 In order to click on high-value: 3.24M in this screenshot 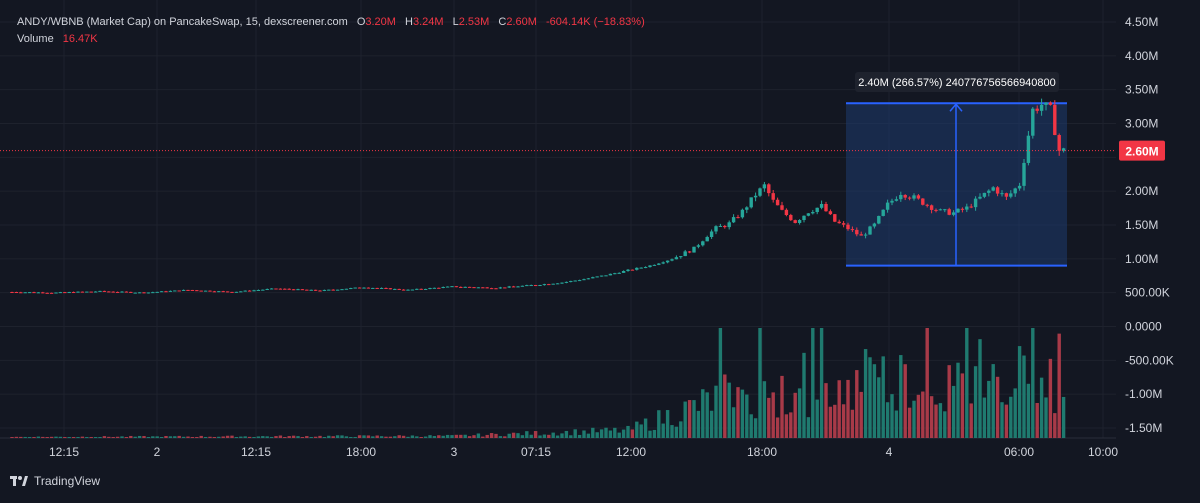, I will do `click(428, 22)`.